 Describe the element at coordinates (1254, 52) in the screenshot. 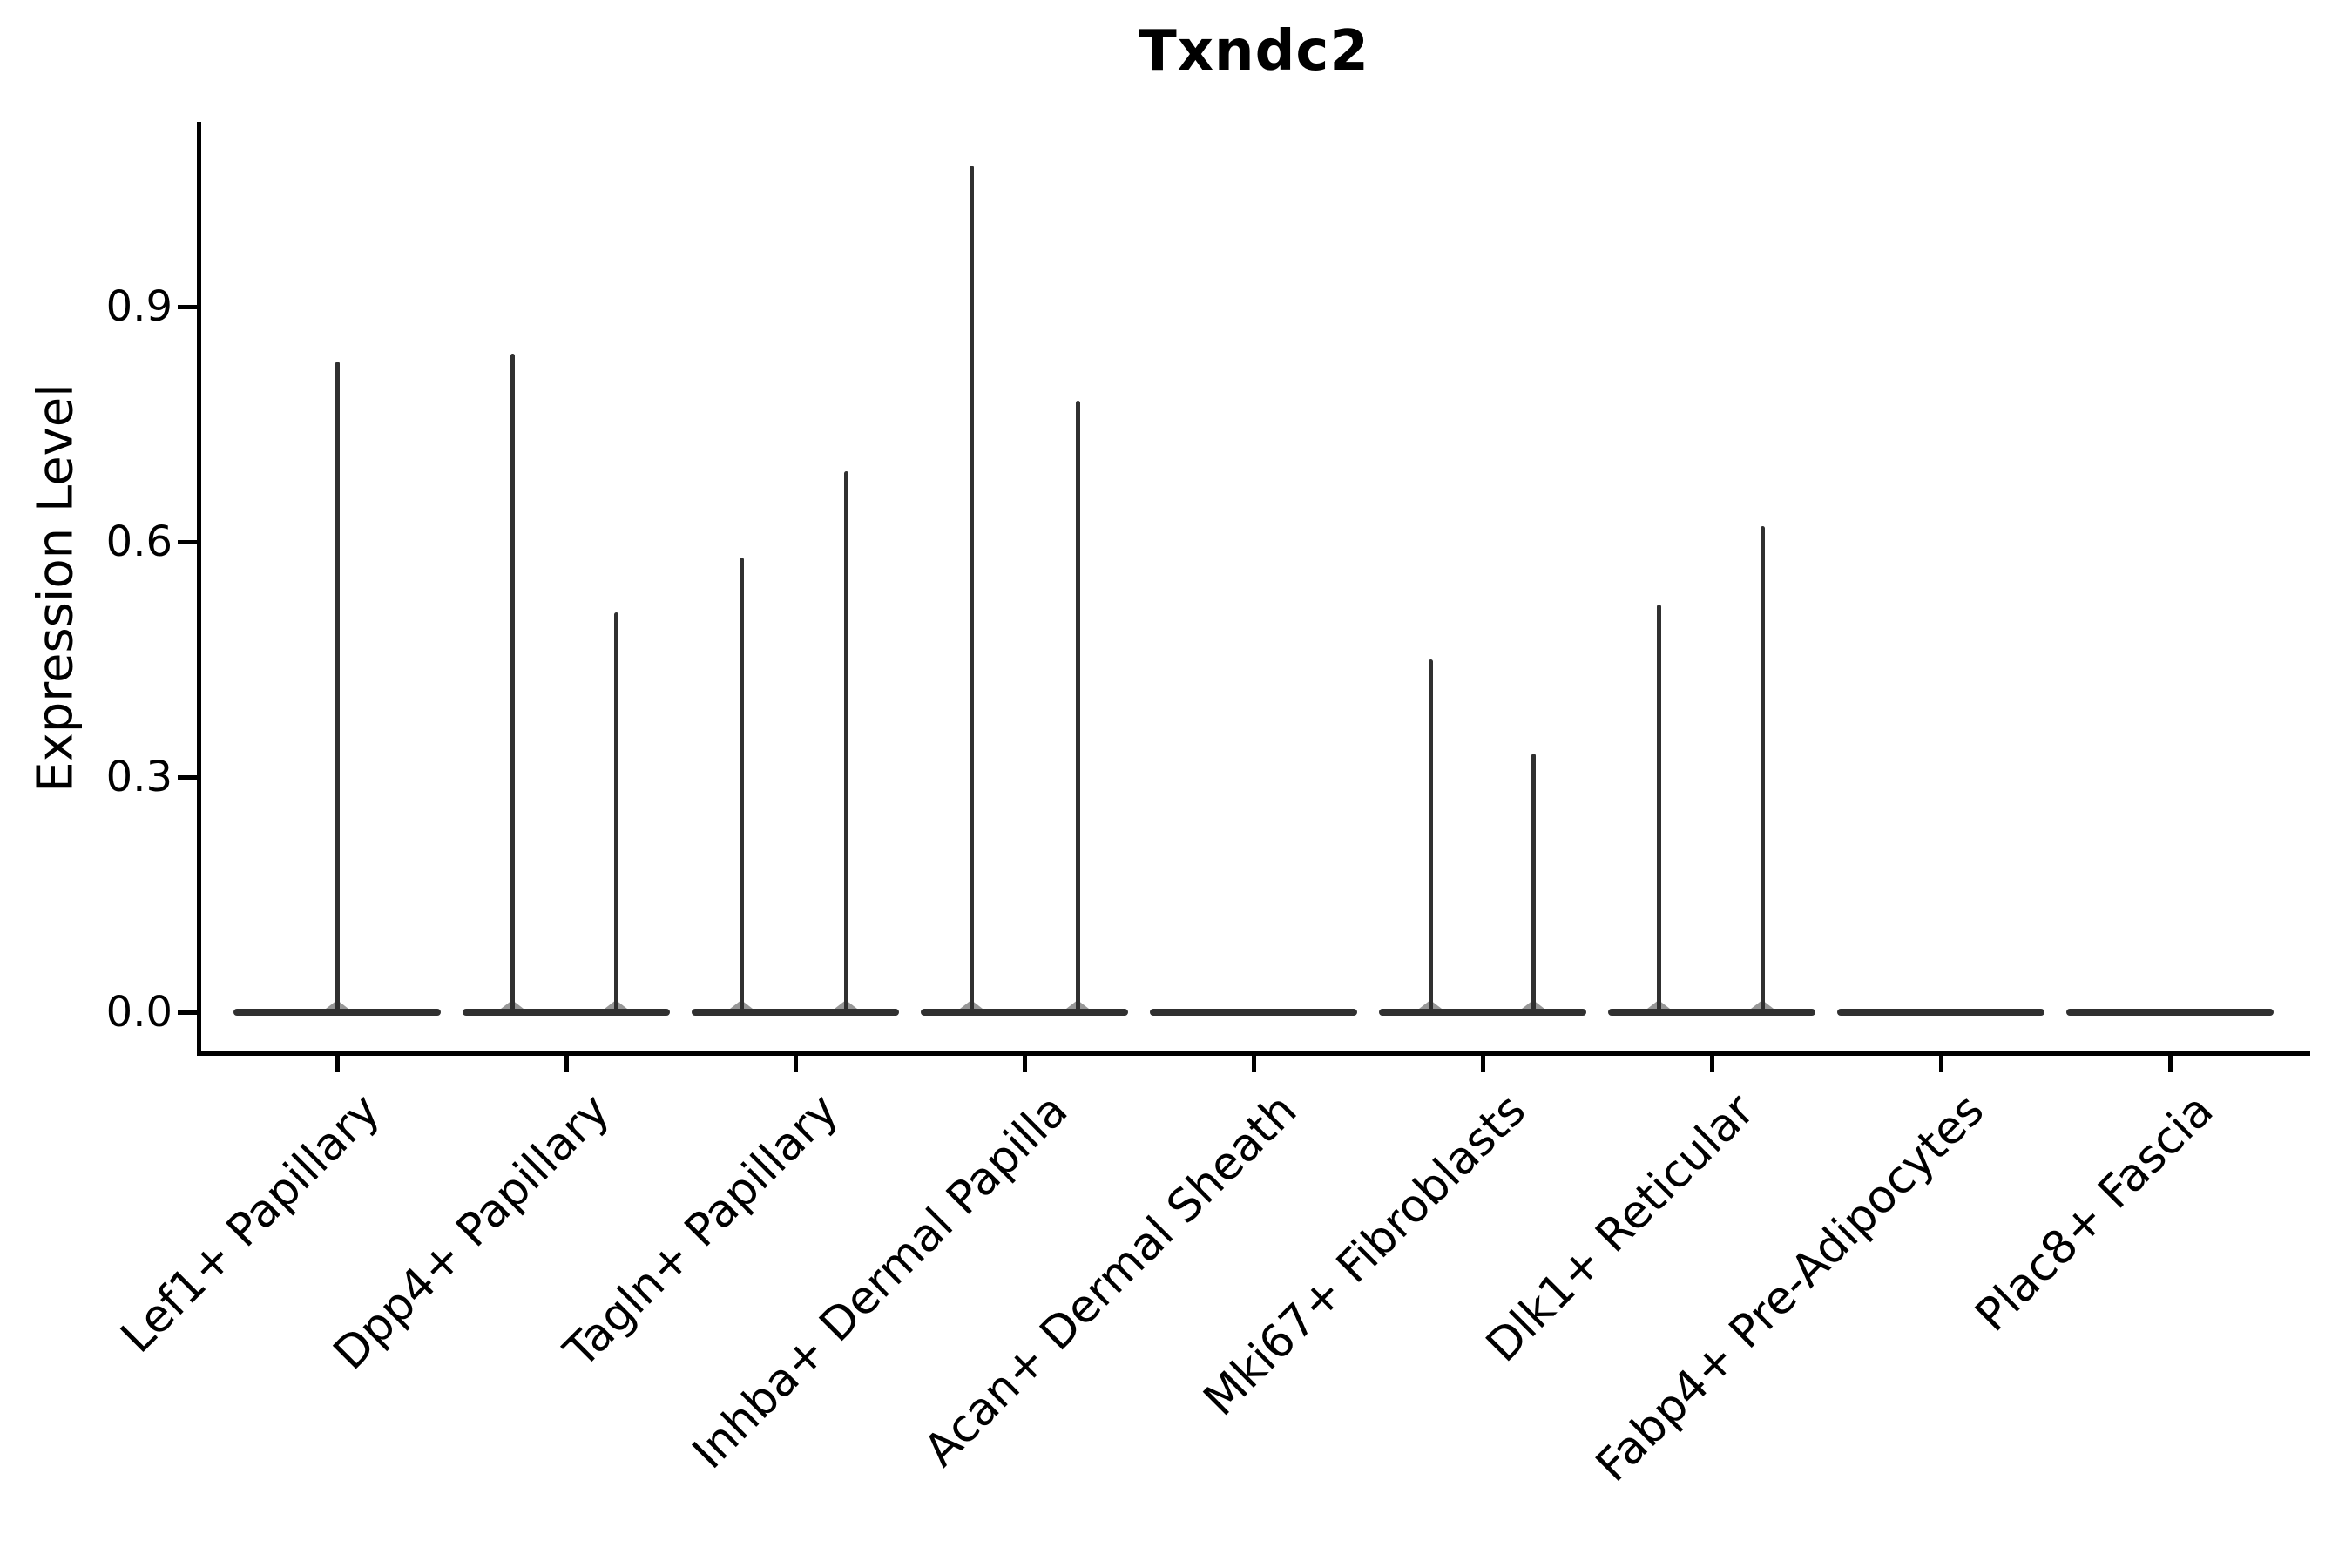

I see `chart-title: Txndc2` at that location.